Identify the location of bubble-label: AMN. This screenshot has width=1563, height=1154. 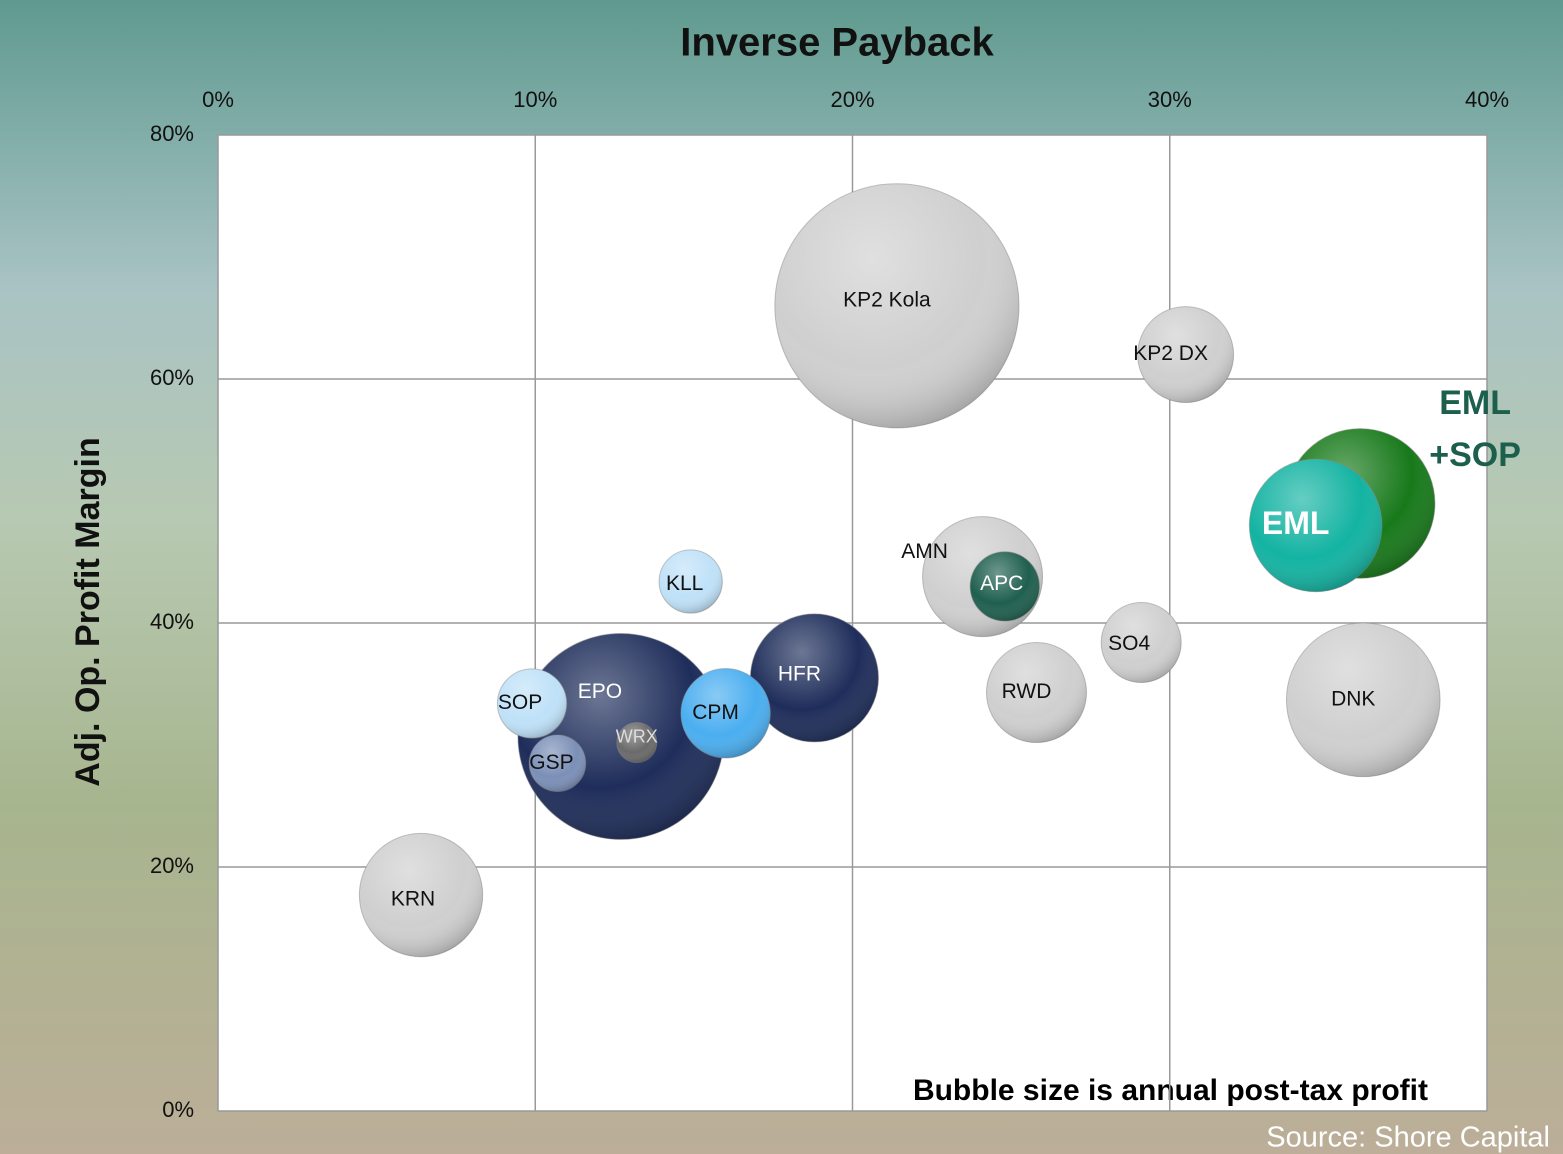
(924, 551).